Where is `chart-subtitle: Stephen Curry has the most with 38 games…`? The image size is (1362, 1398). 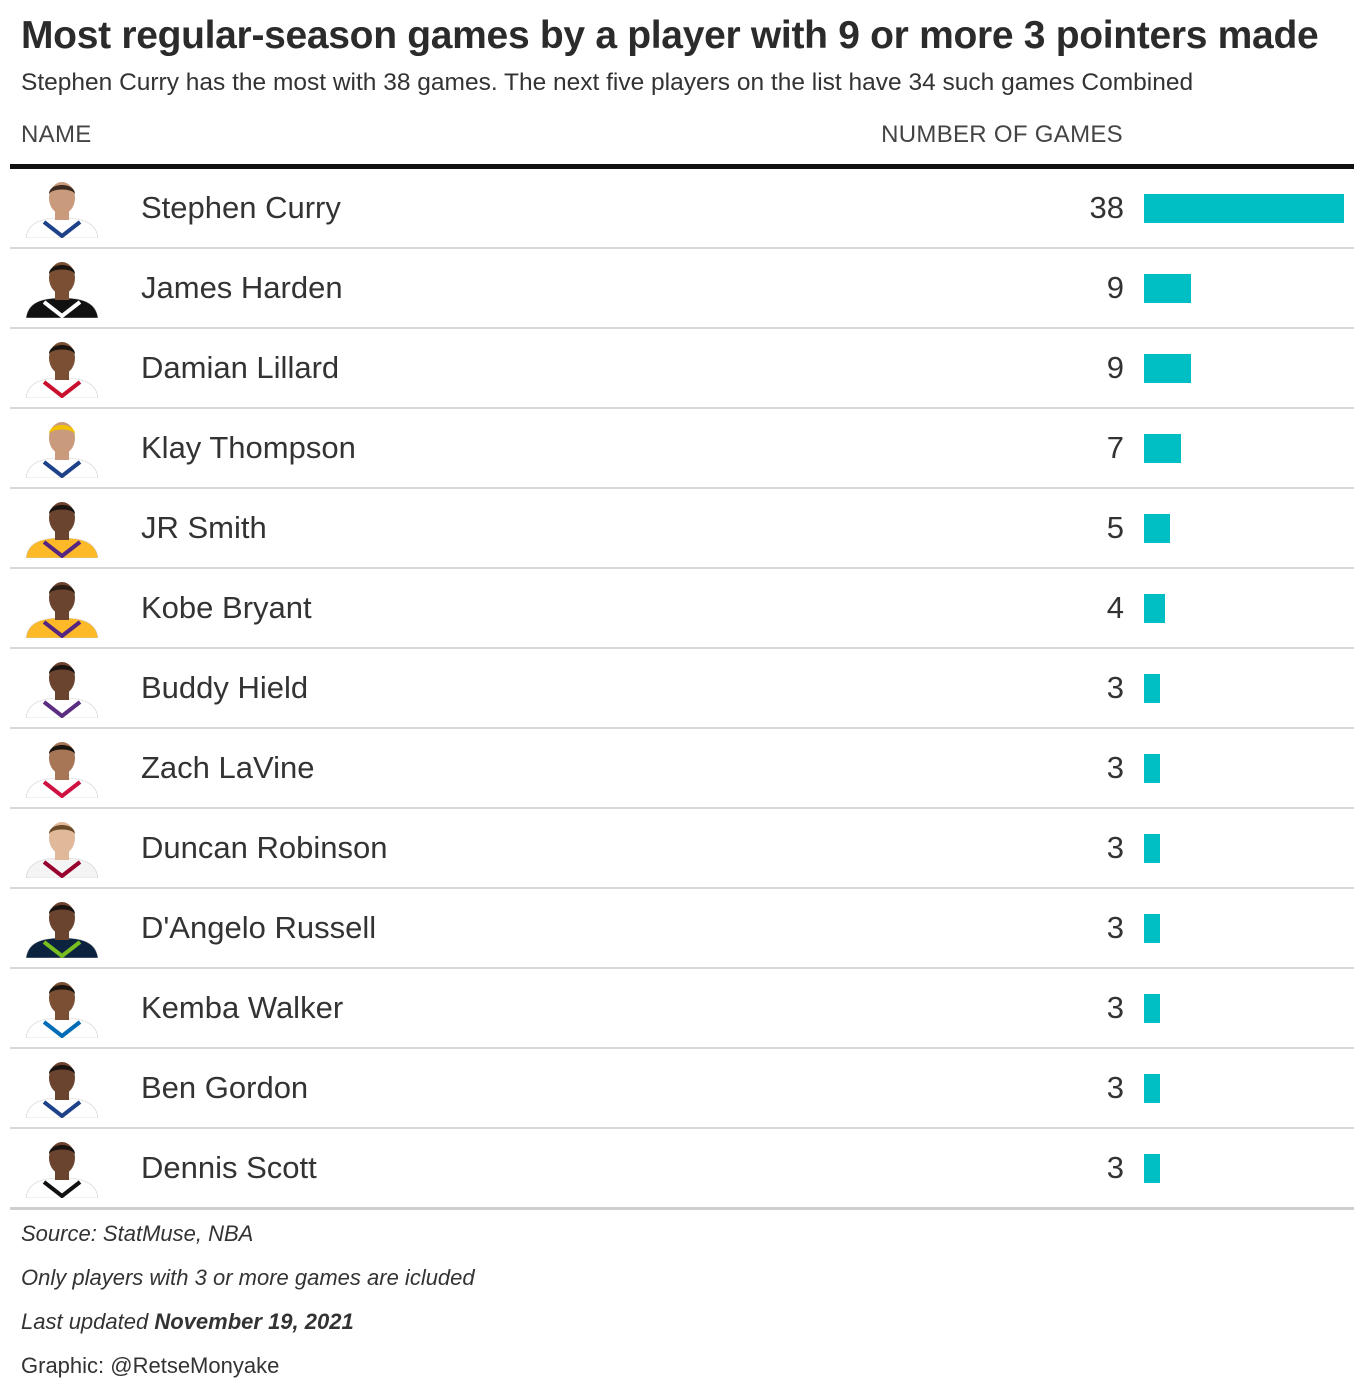
chart-subtitle: Stephen Curry has the most with 38 games… is located at coordinates (607, 82).